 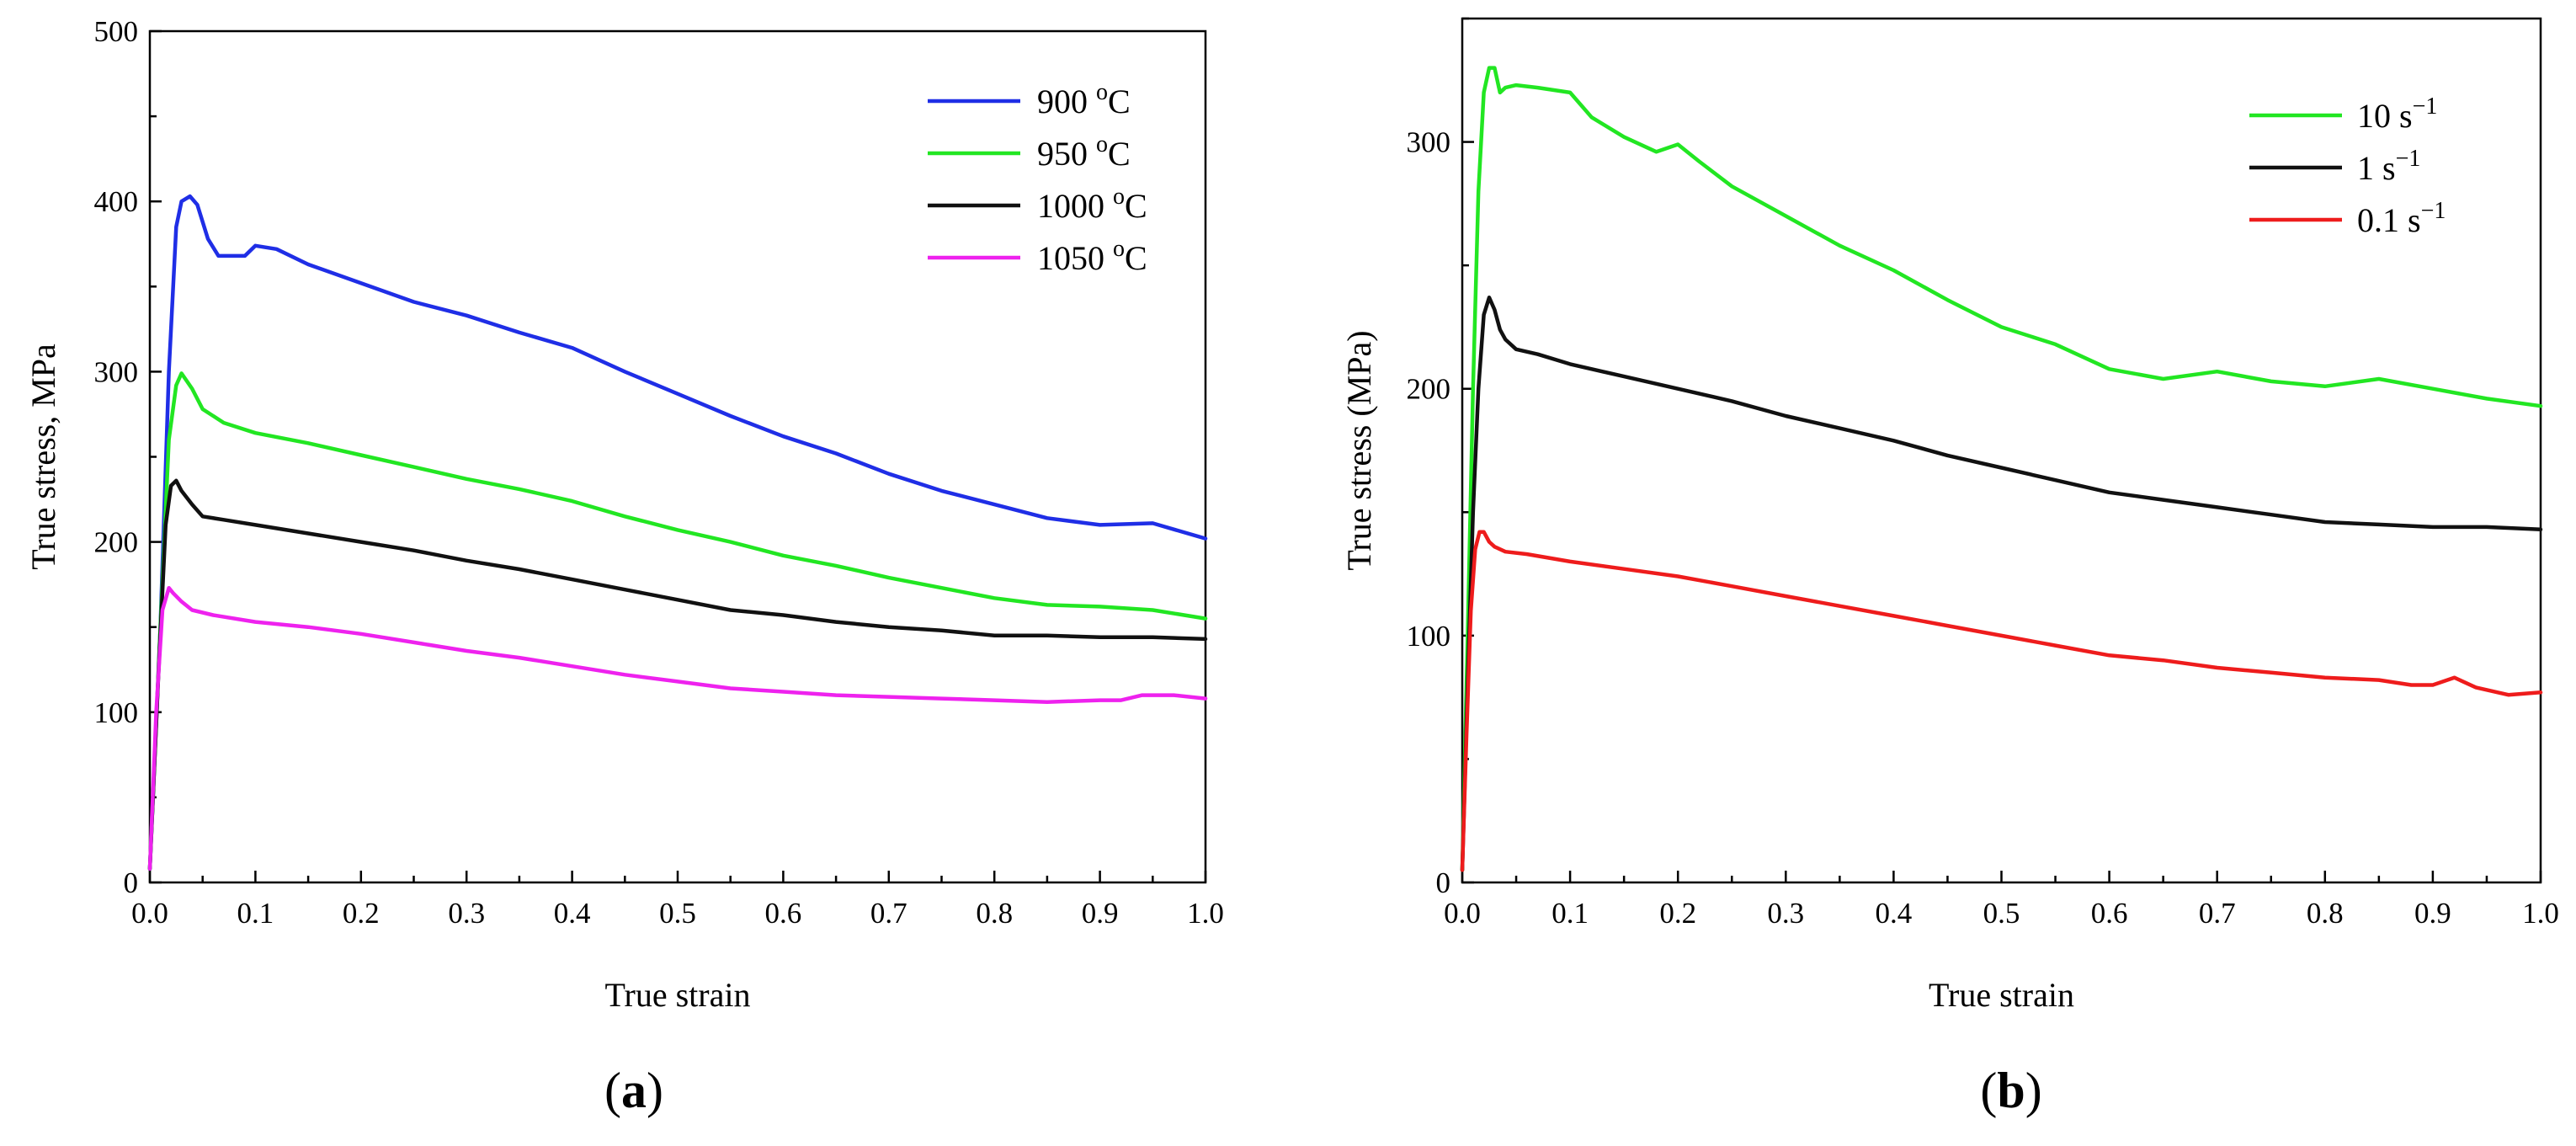 I want to click on panel-letter: a, so click(x=634, y=1090).